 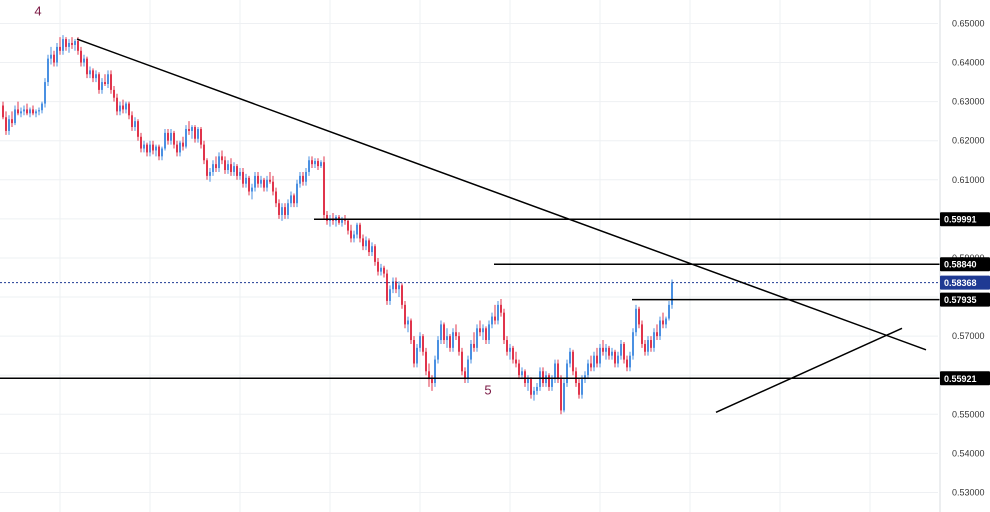 I want to click on y-tick-label: 0.65000, so click(x=968, y=23).